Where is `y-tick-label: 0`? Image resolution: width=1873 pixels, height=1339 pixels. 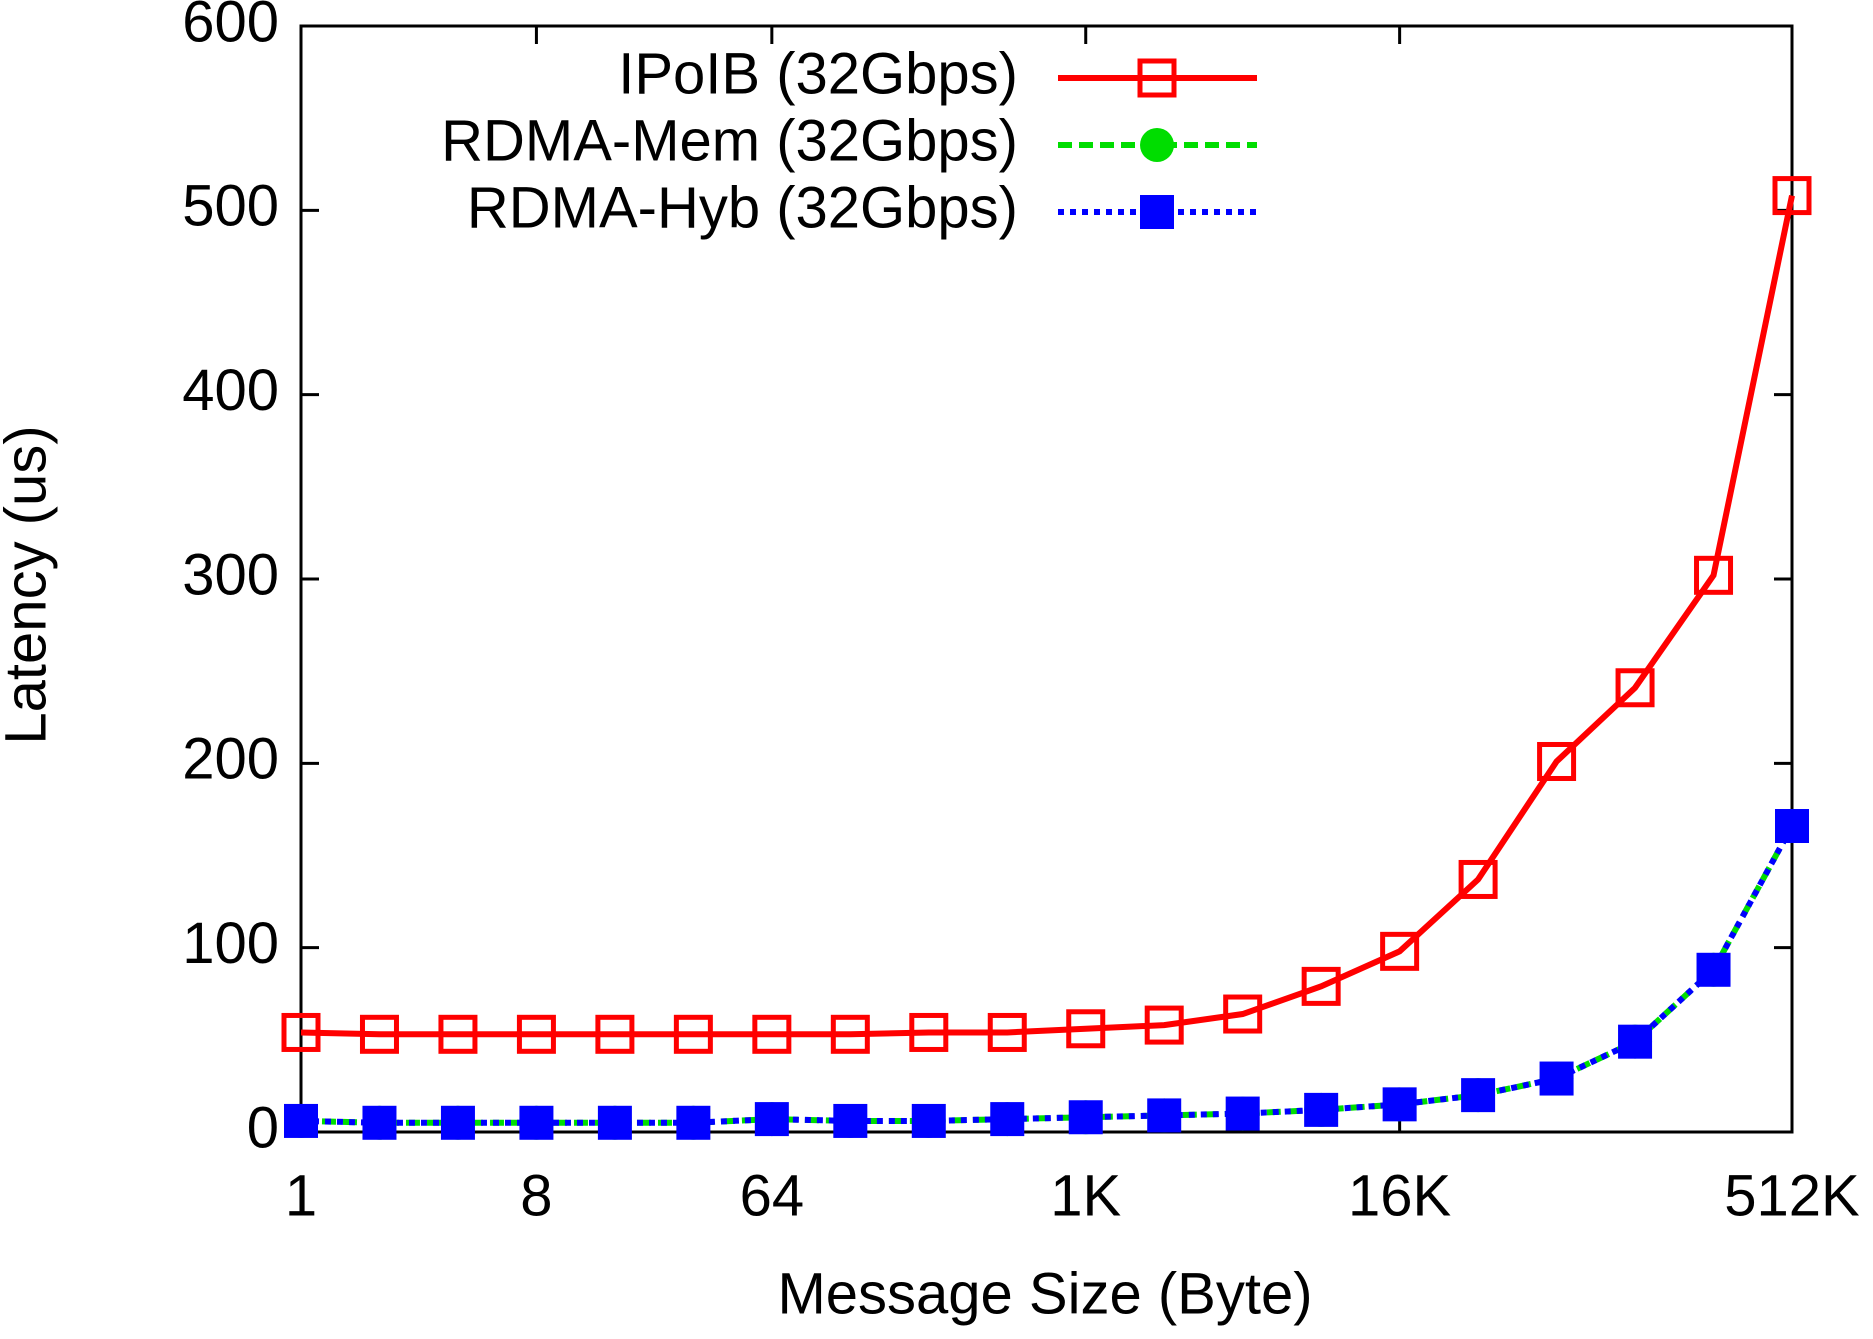 y-tick-label: 0 is located at coordinates (263, 1127).